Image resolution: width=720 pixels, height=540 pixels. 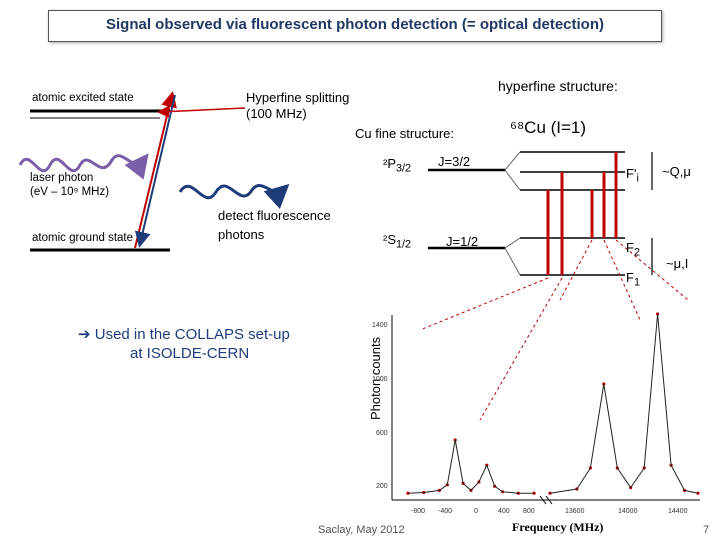 I want to click on x-tick-0: 0, so click(x=476, y=511).